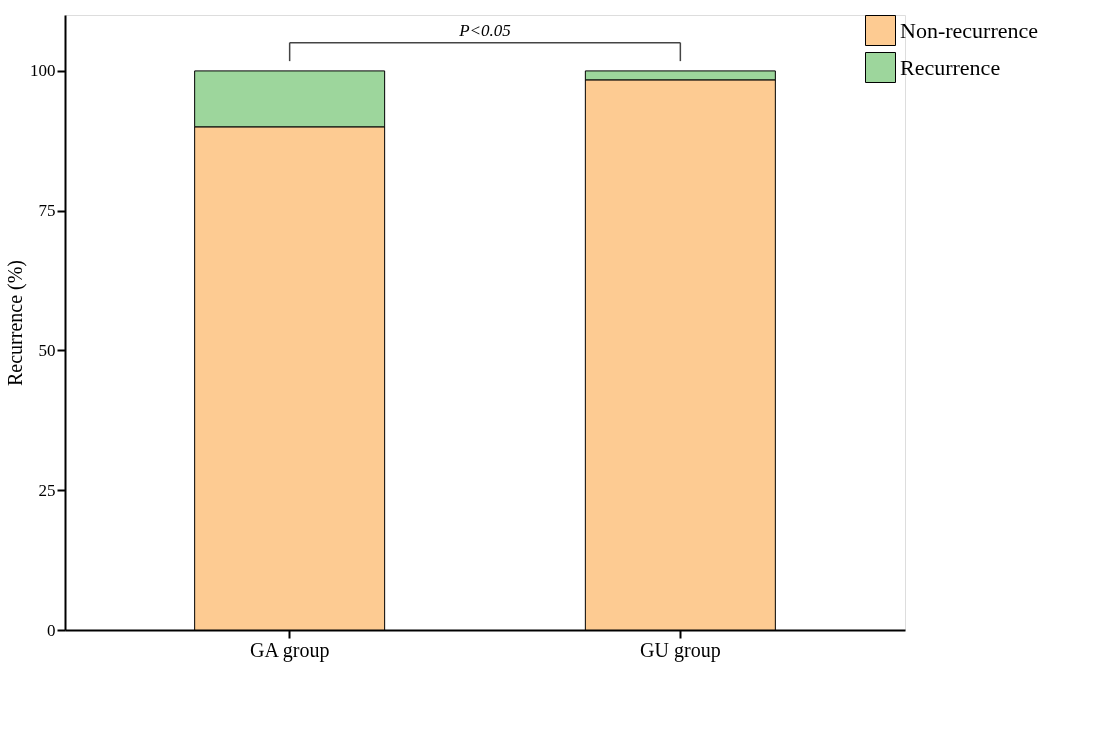 This screenshot has height=742, width=1117. Describe the element at coordinates (484, 30) in the screenshot. I see `annotation: P<0.05` at that location.